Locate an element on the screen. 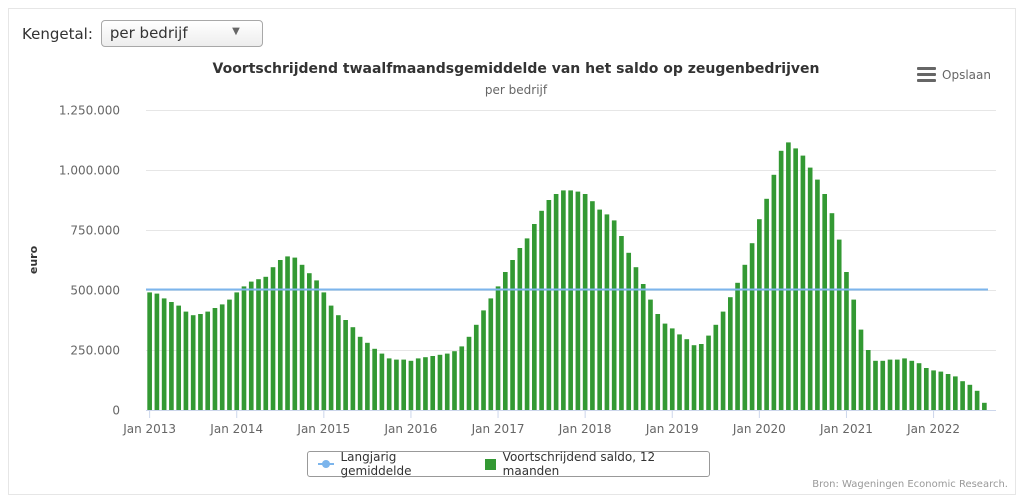  bar-swatch-icon is located at coordinates (490, 464).